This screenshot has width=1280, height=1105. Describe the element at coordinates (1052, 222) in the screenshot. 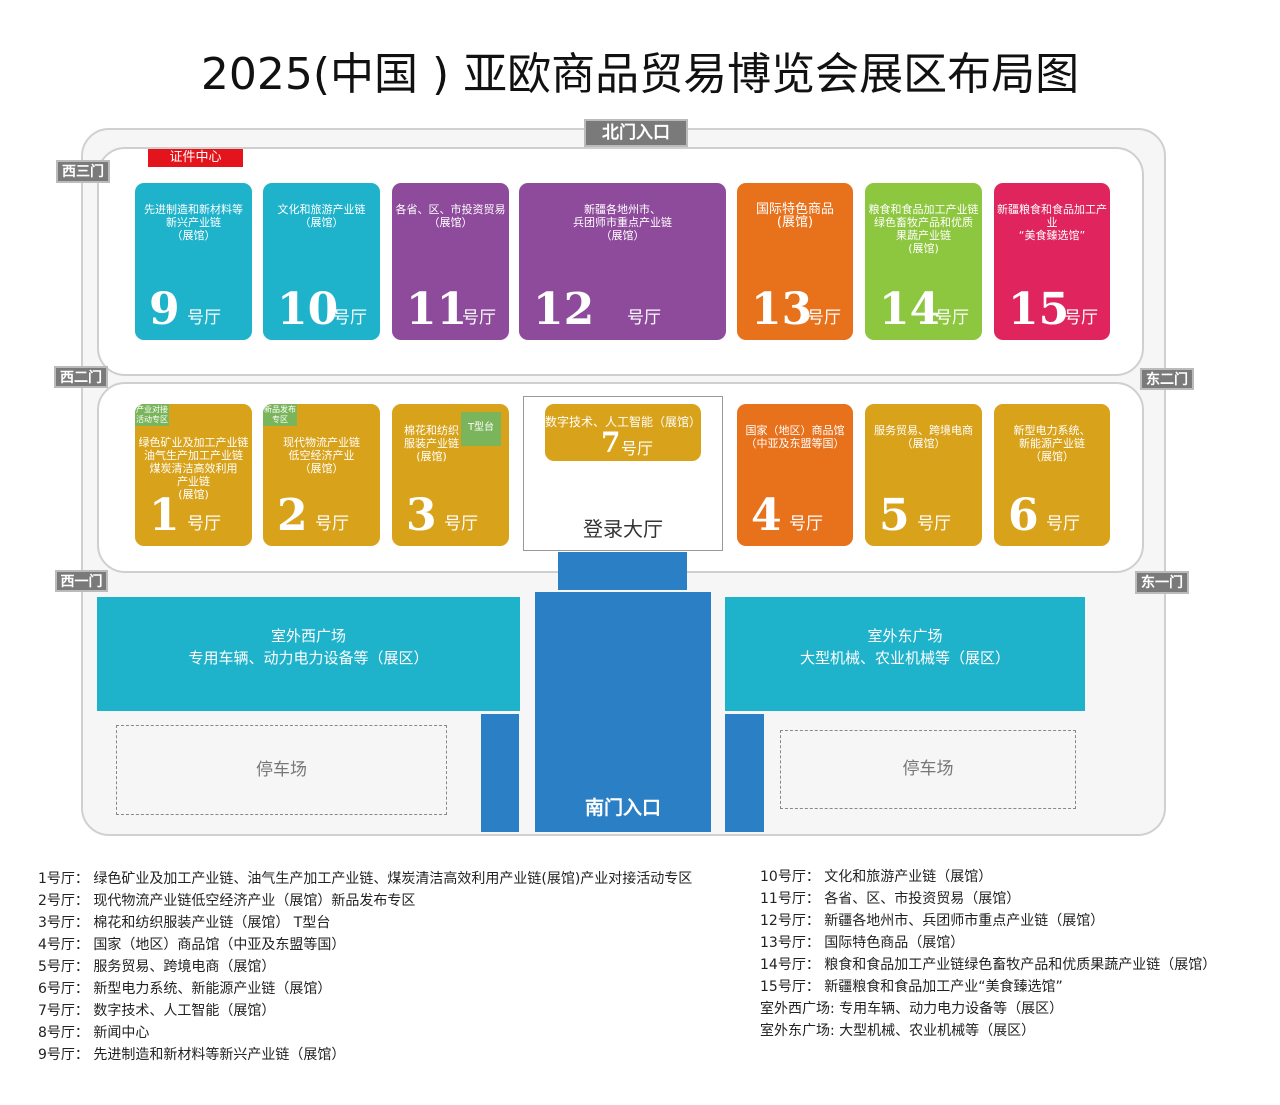

I see `hall-desc: 新疆粮食和食品加工产业 “美食臻选馆”` at that location.